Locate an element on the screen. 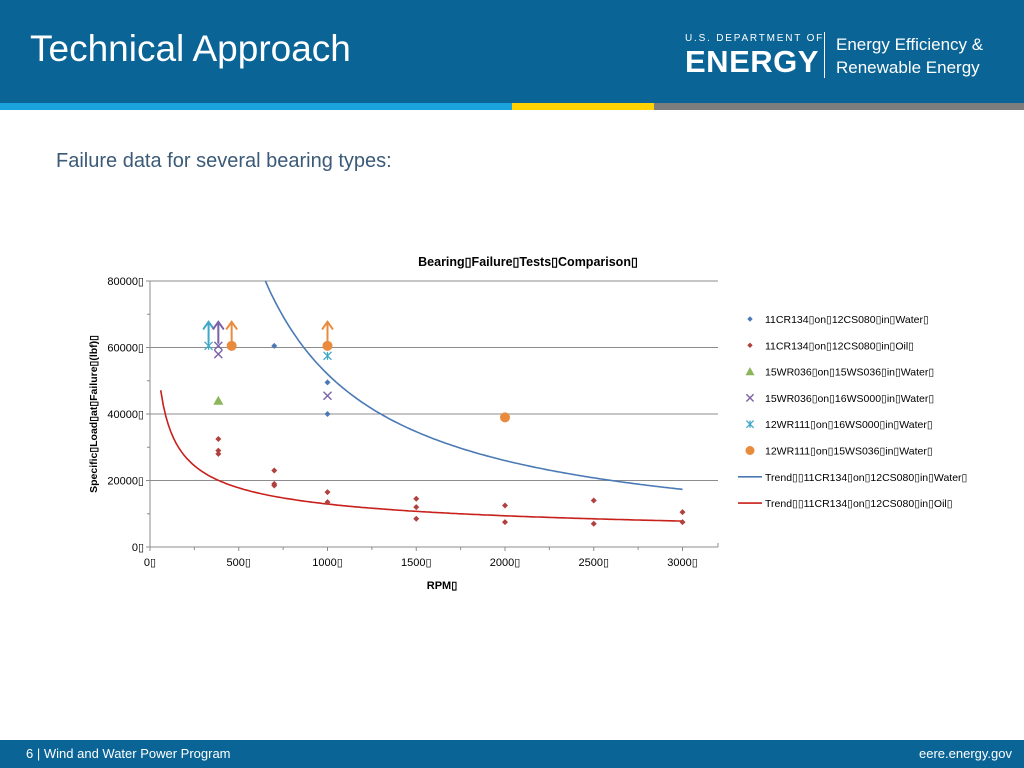 Image resolution: width=1024 pixels, height=768 pixels. eere-logo: Energy Efficiency & Renewable Energy is located at coordinates (909, 56).